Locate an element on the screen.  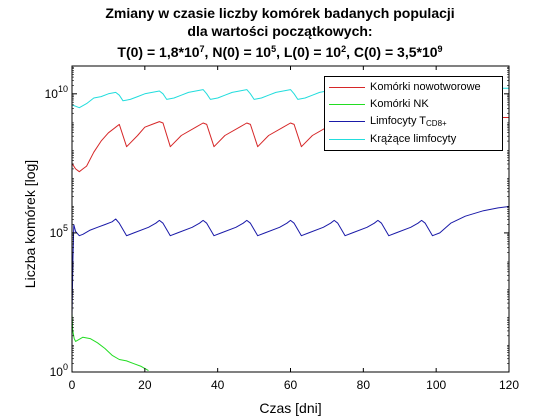
y-axis-label: Liczba komórek [log] is located at coordinates (30, 224).